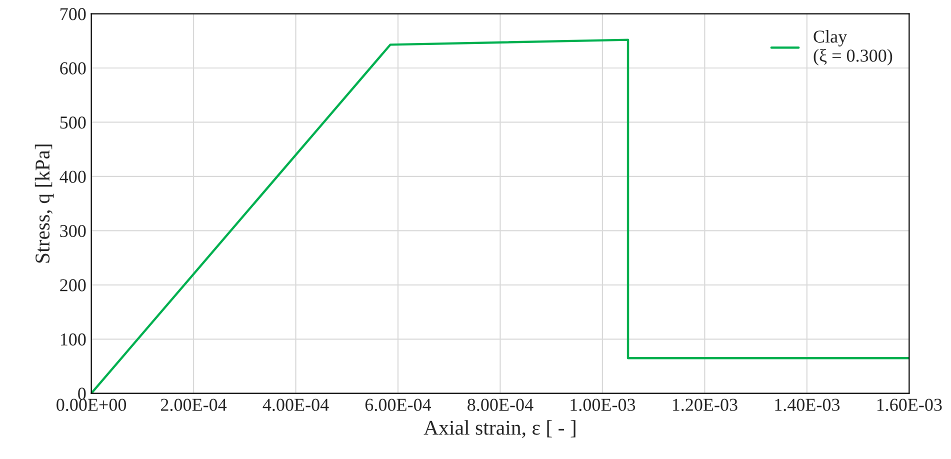 The image size is (951, 459). What do you see at coordinates (603, 405) in the screenshot?
I see `x-tick-label: 1.00E-03` at bounding box center [603, 405].